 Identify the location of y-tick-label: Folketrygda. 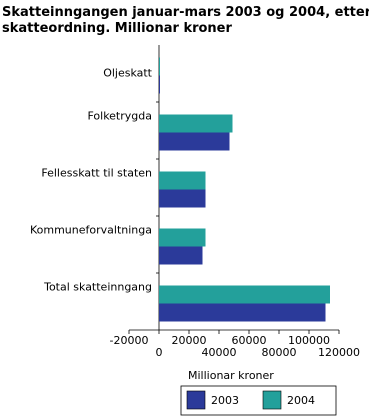
(119, 116).